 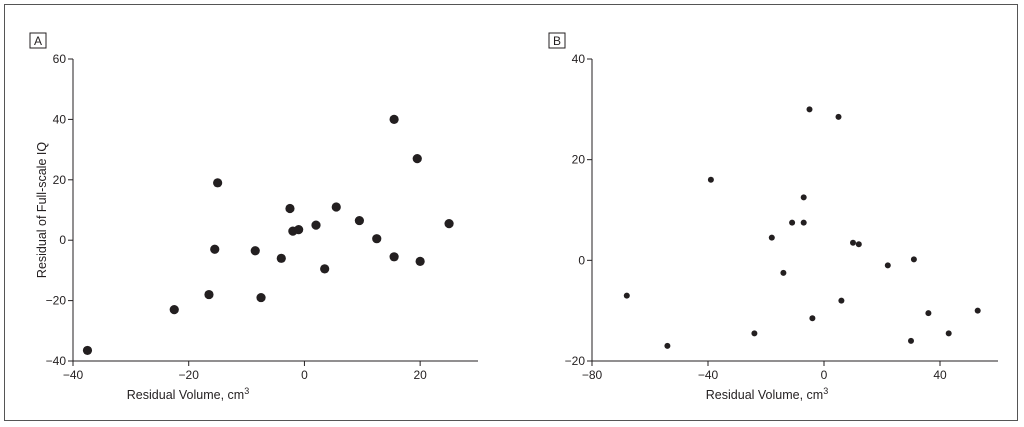 I want to click on panel-b-label-box, so click(x=557, y=40).